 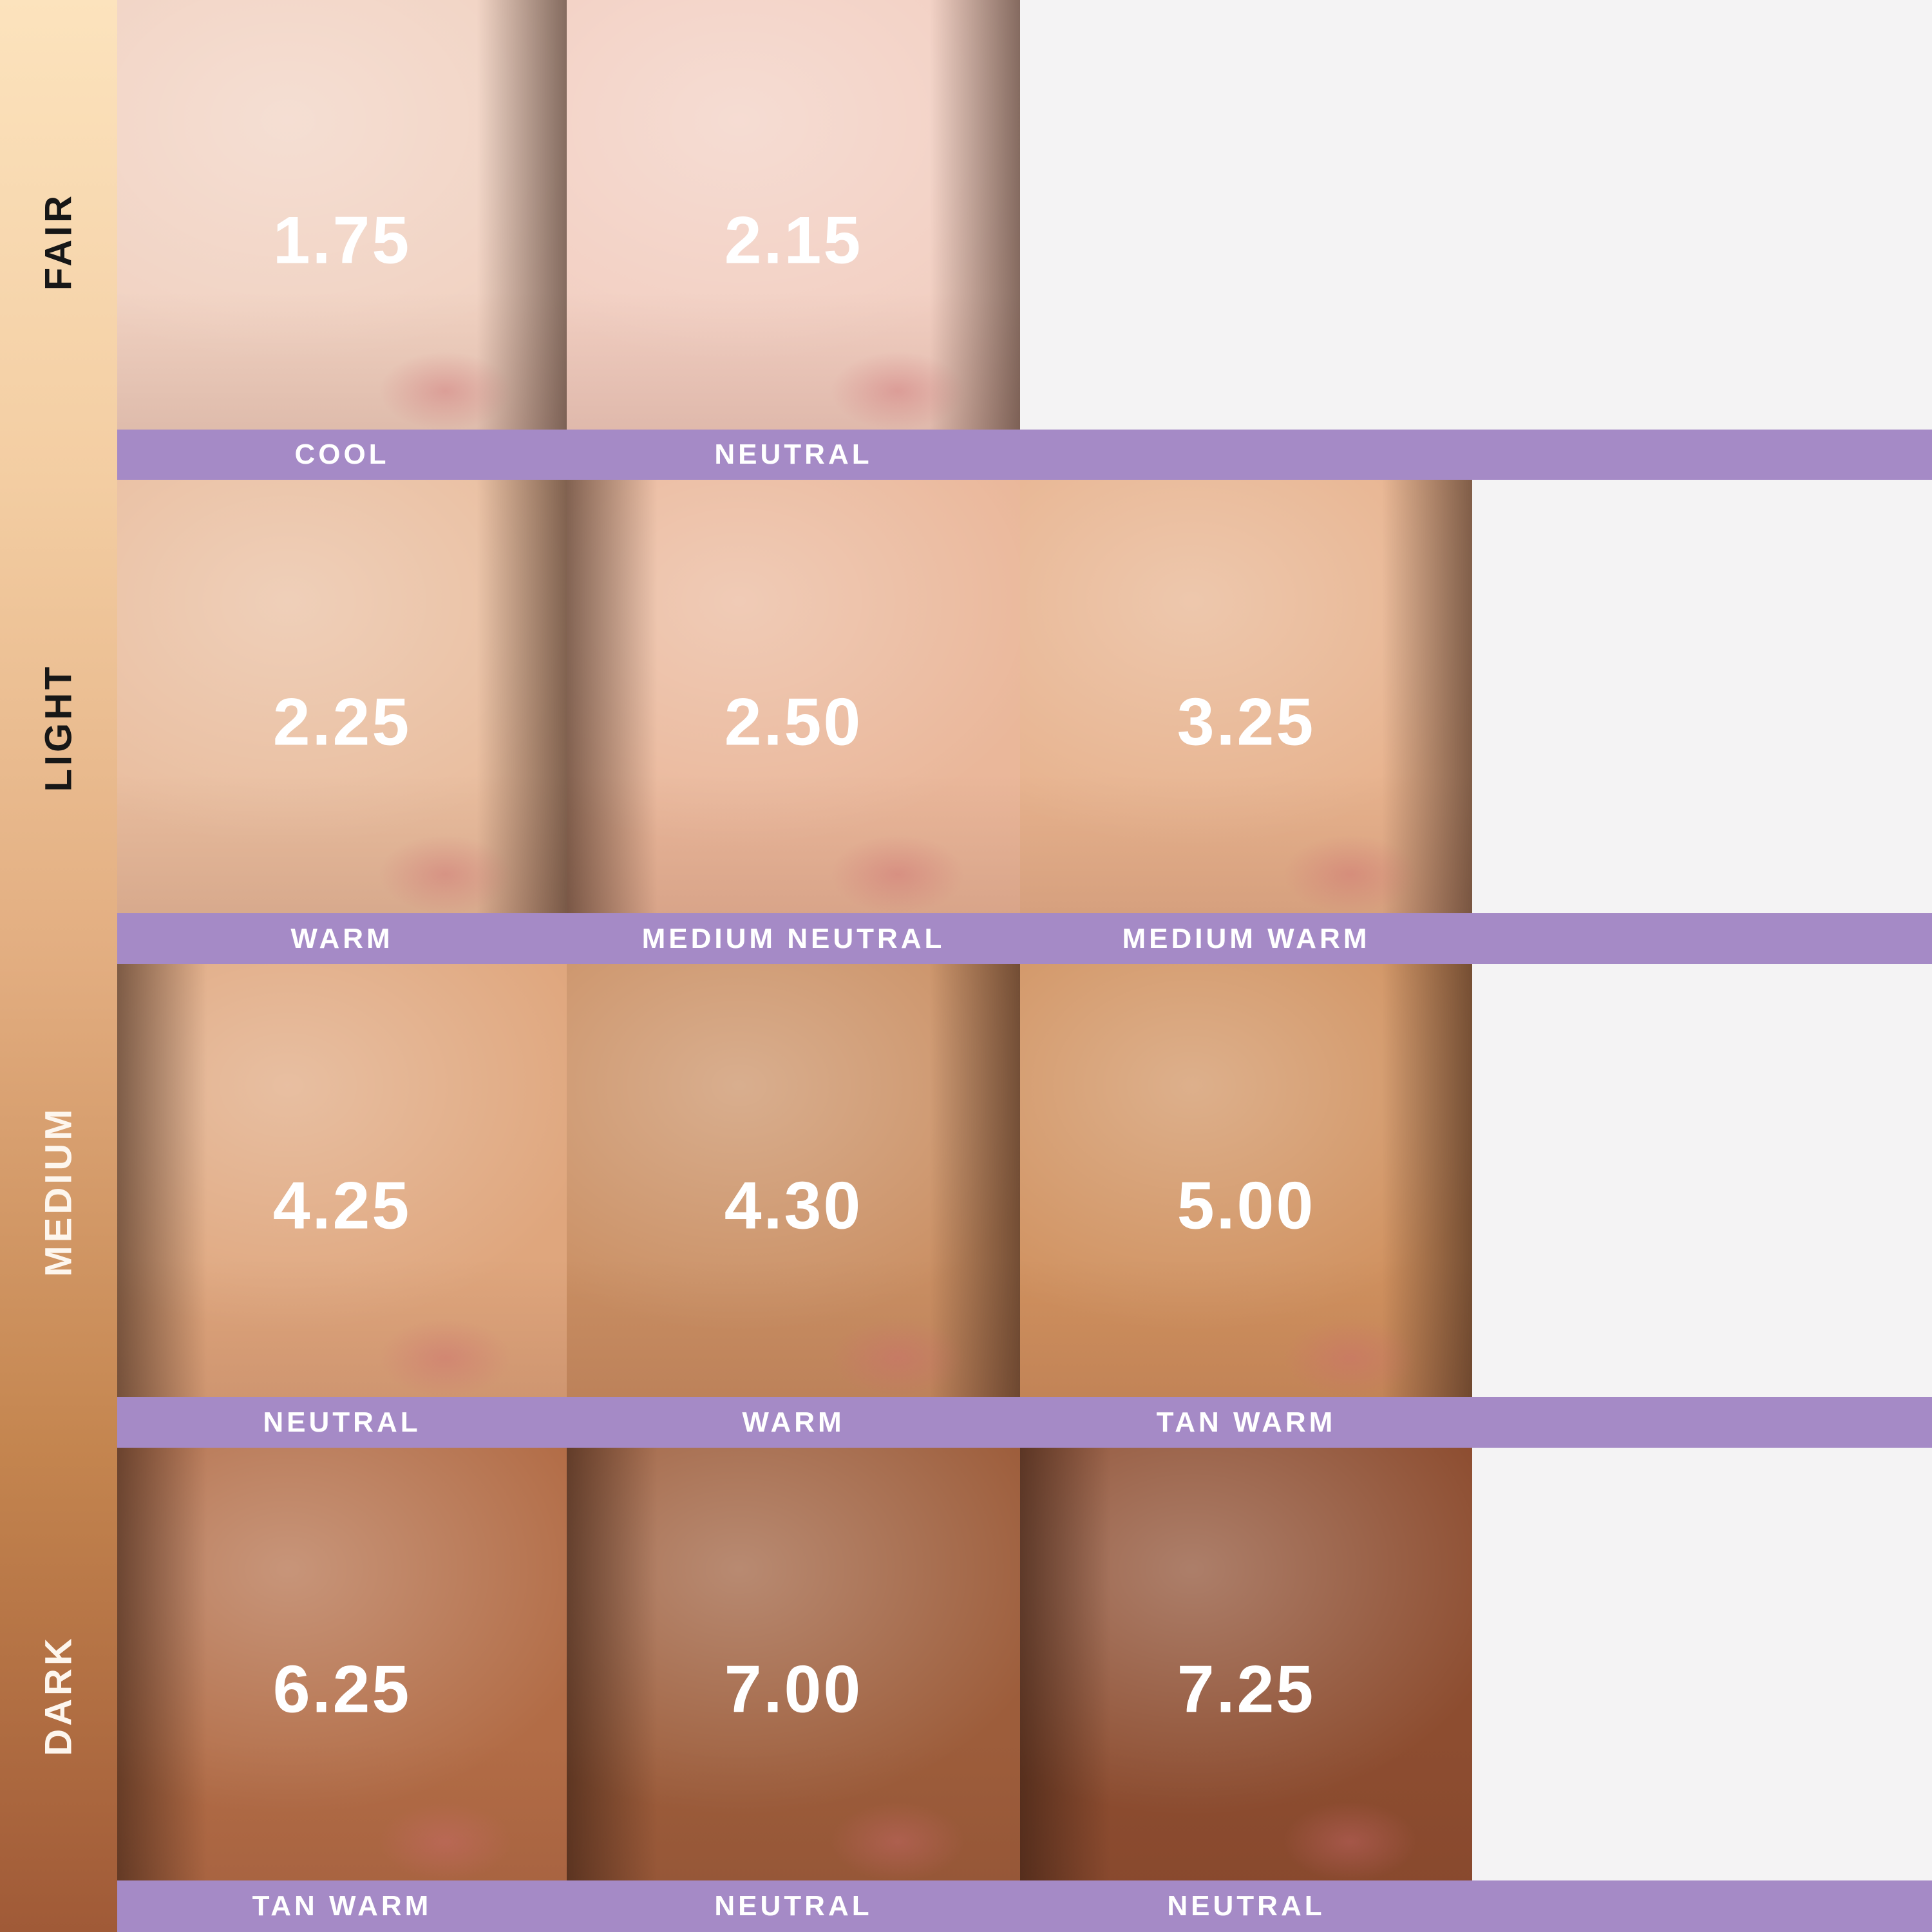 I want to click on shade-cell-3-25: 3.25, so click(x=1246, y=696).